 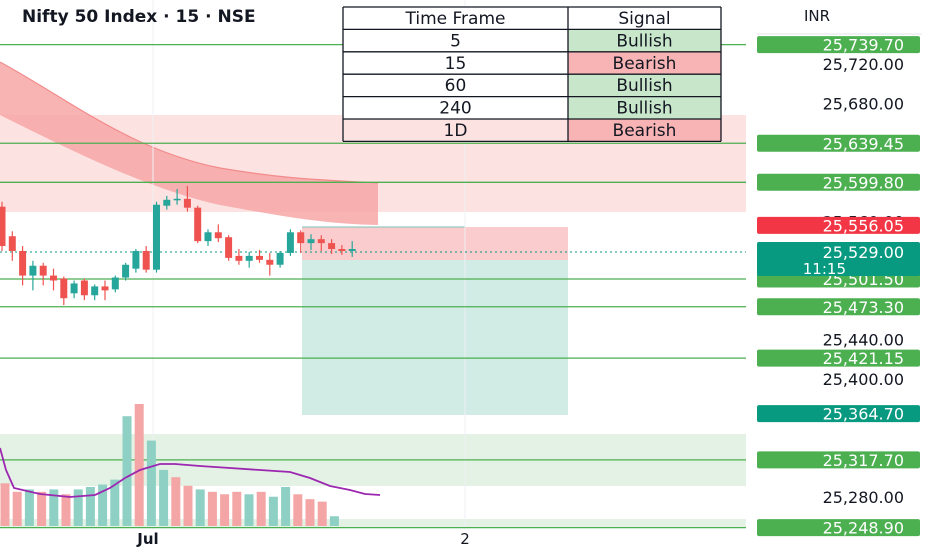 I want to click on position-stop-zone, so click(x=435, y=243).